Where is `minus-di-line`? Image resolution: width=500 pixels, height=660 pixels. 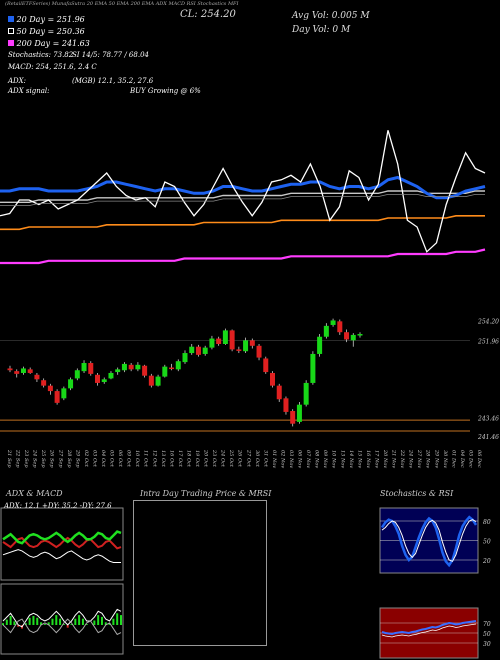 minus-di-line is located at coordinates (62, 543).